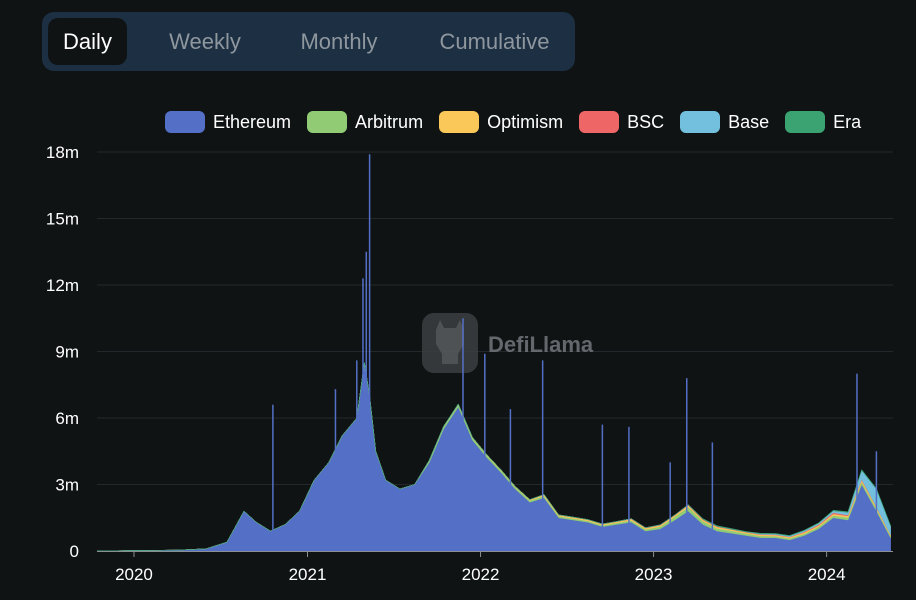  I want to click on view-tabs: Daily Weekly Monthly Cumulative, so click(308, 41).